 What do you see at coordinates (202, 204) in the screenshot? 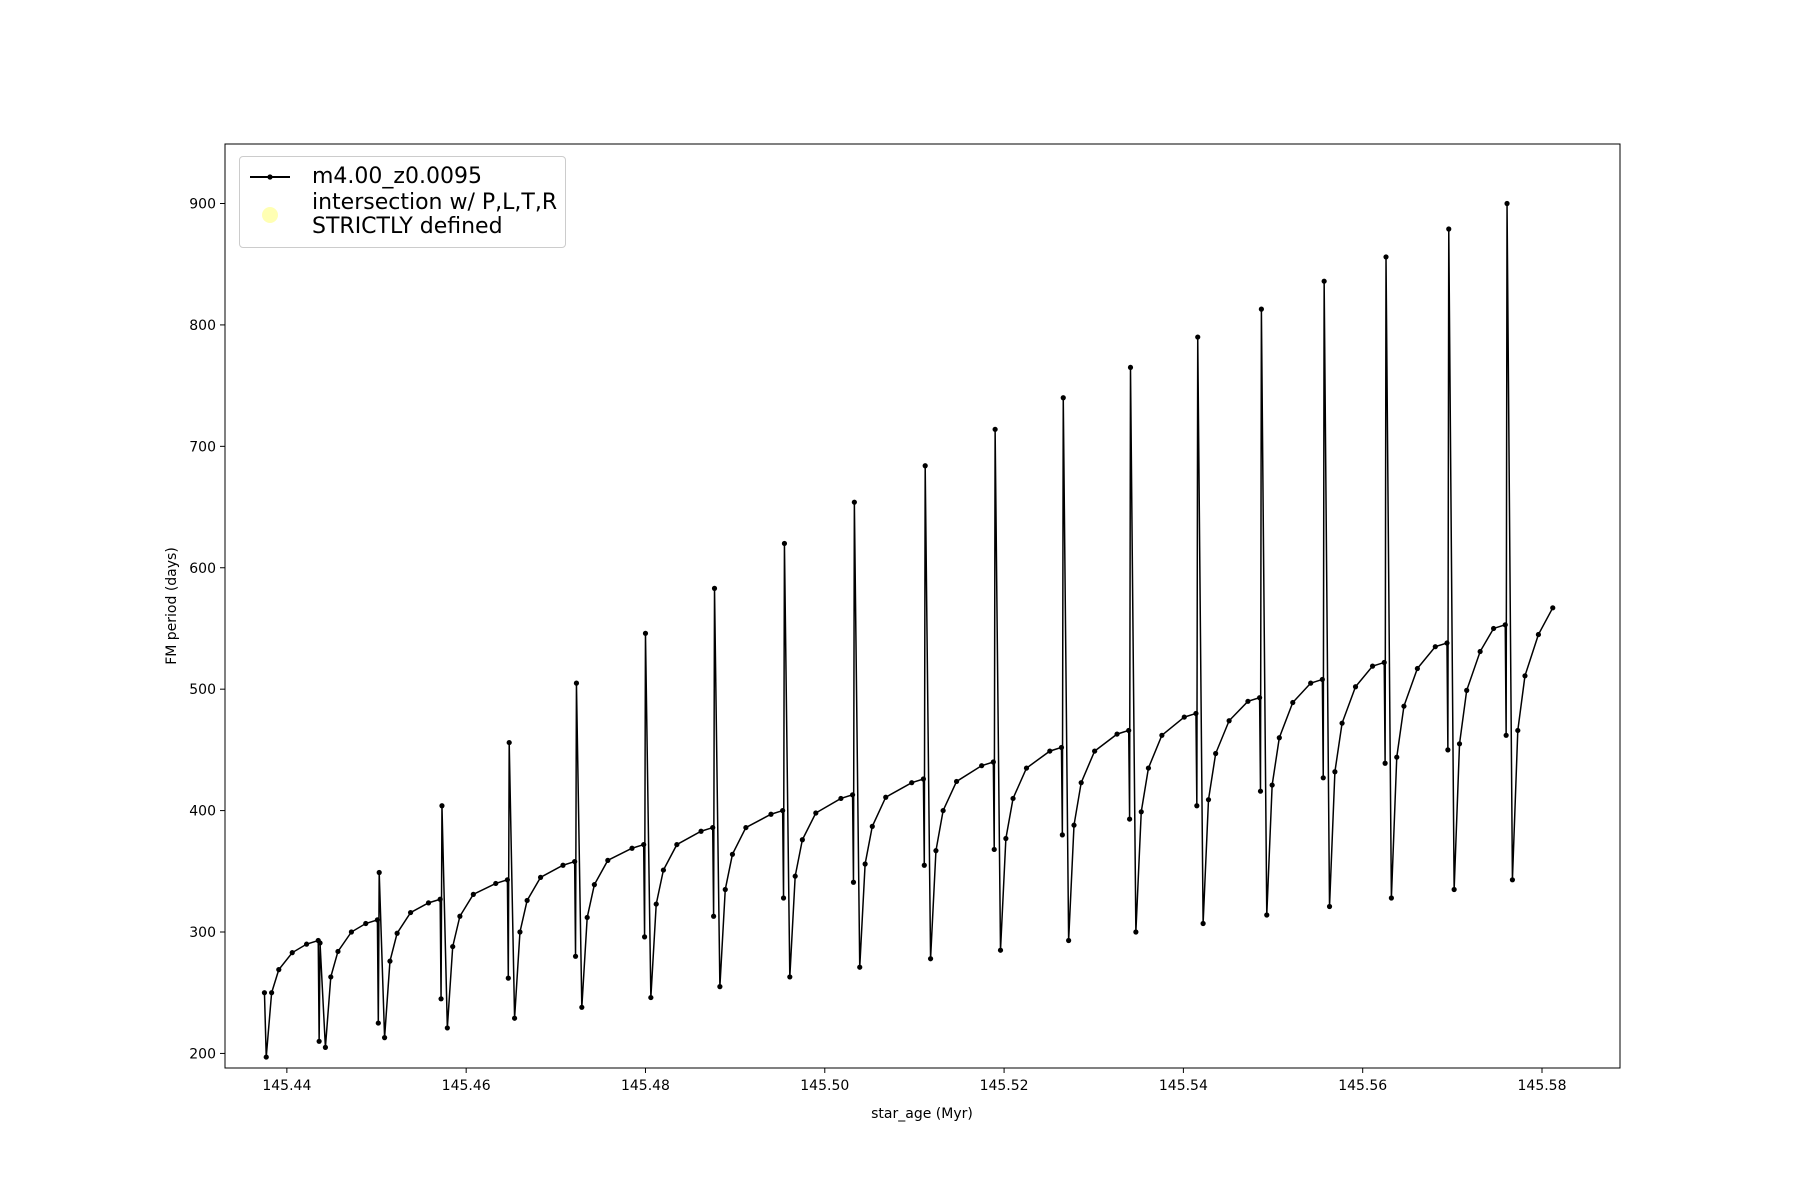
I see `y-tick-label: 900` at bounding box center [202, 204].